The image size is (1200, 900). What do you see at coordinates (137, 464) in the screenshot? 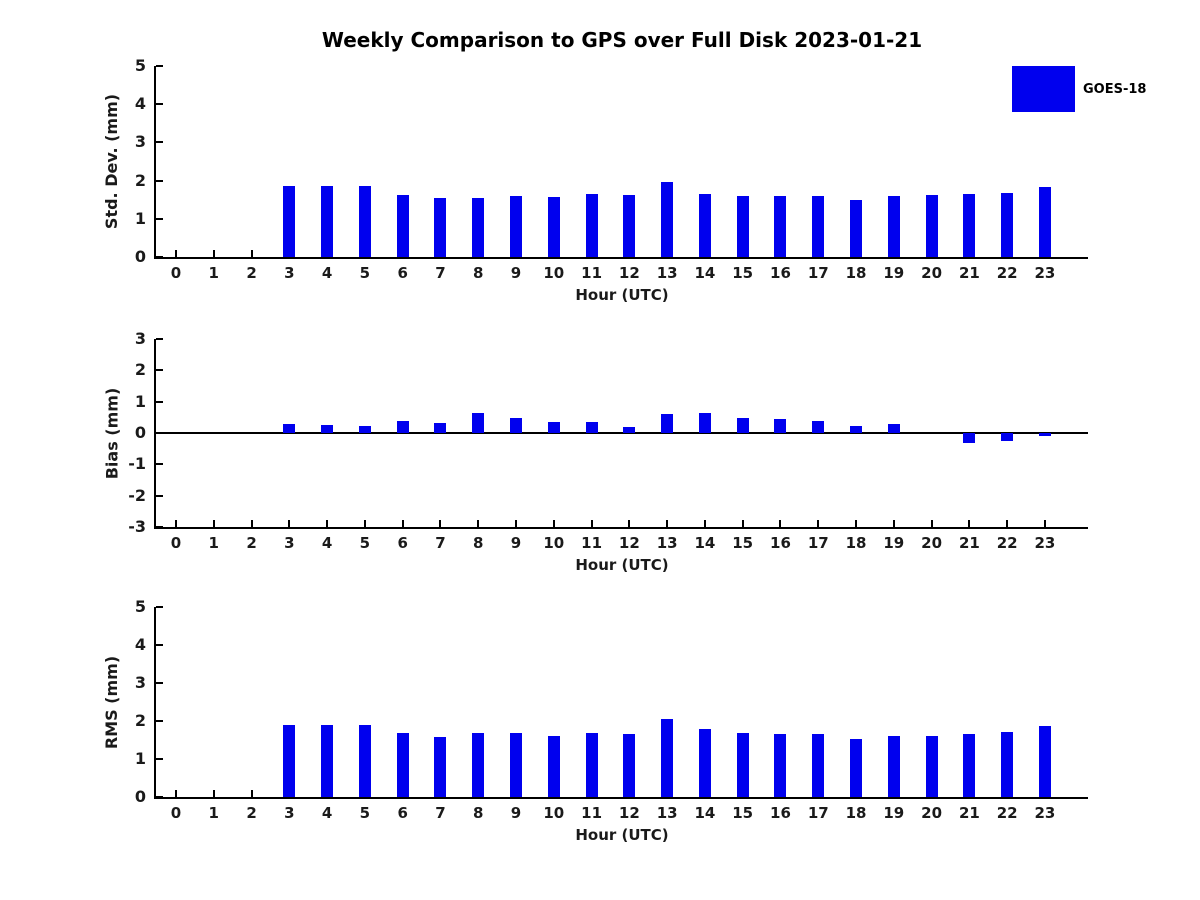
I see `y-tick-label: -1` at bounding box center [137, 464].